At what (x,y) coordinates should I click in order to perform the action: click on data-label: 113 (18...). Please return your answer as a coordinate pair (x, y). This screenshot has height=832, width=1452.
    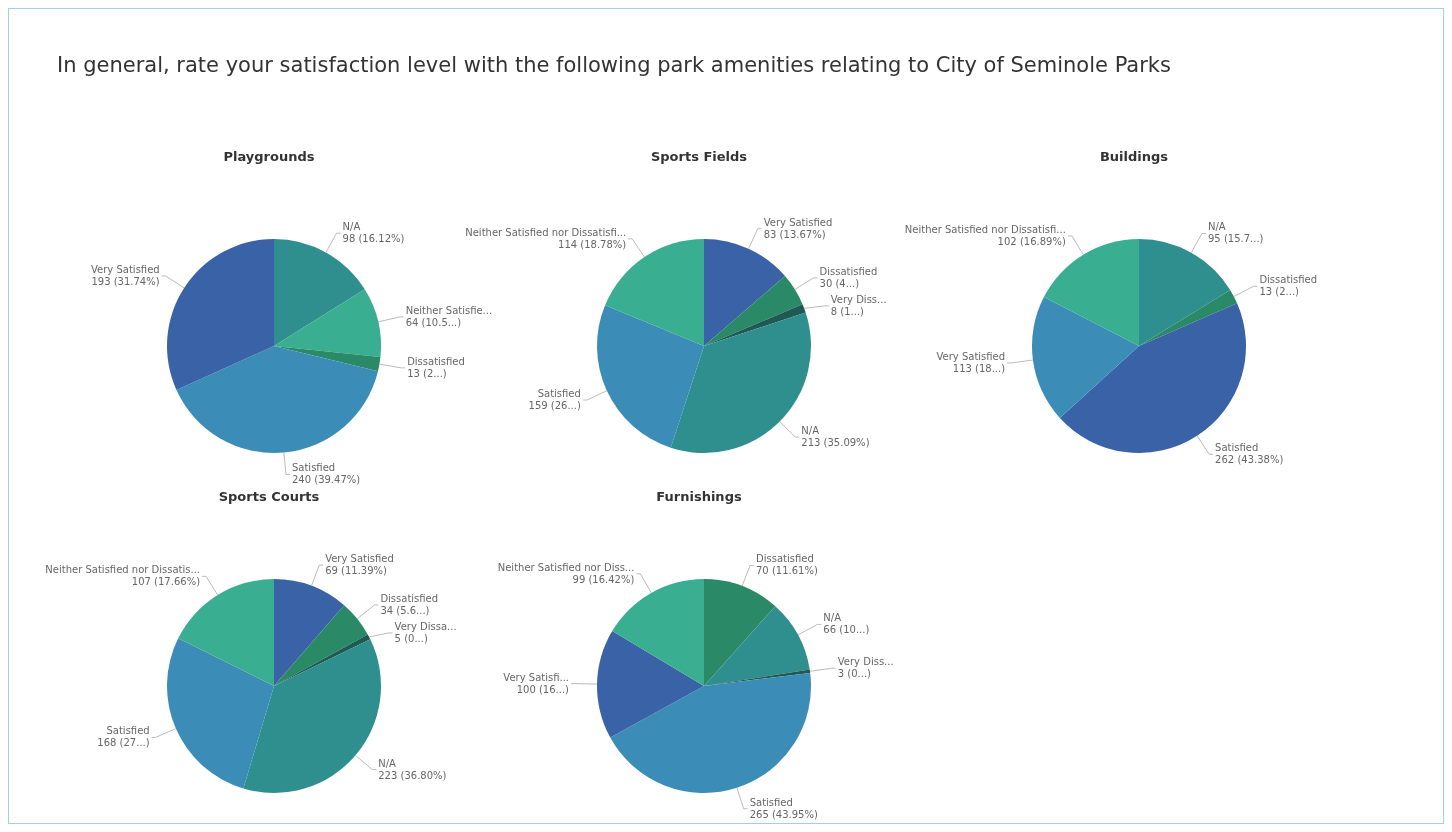
    Looking at the image, I should click on (979, 368).